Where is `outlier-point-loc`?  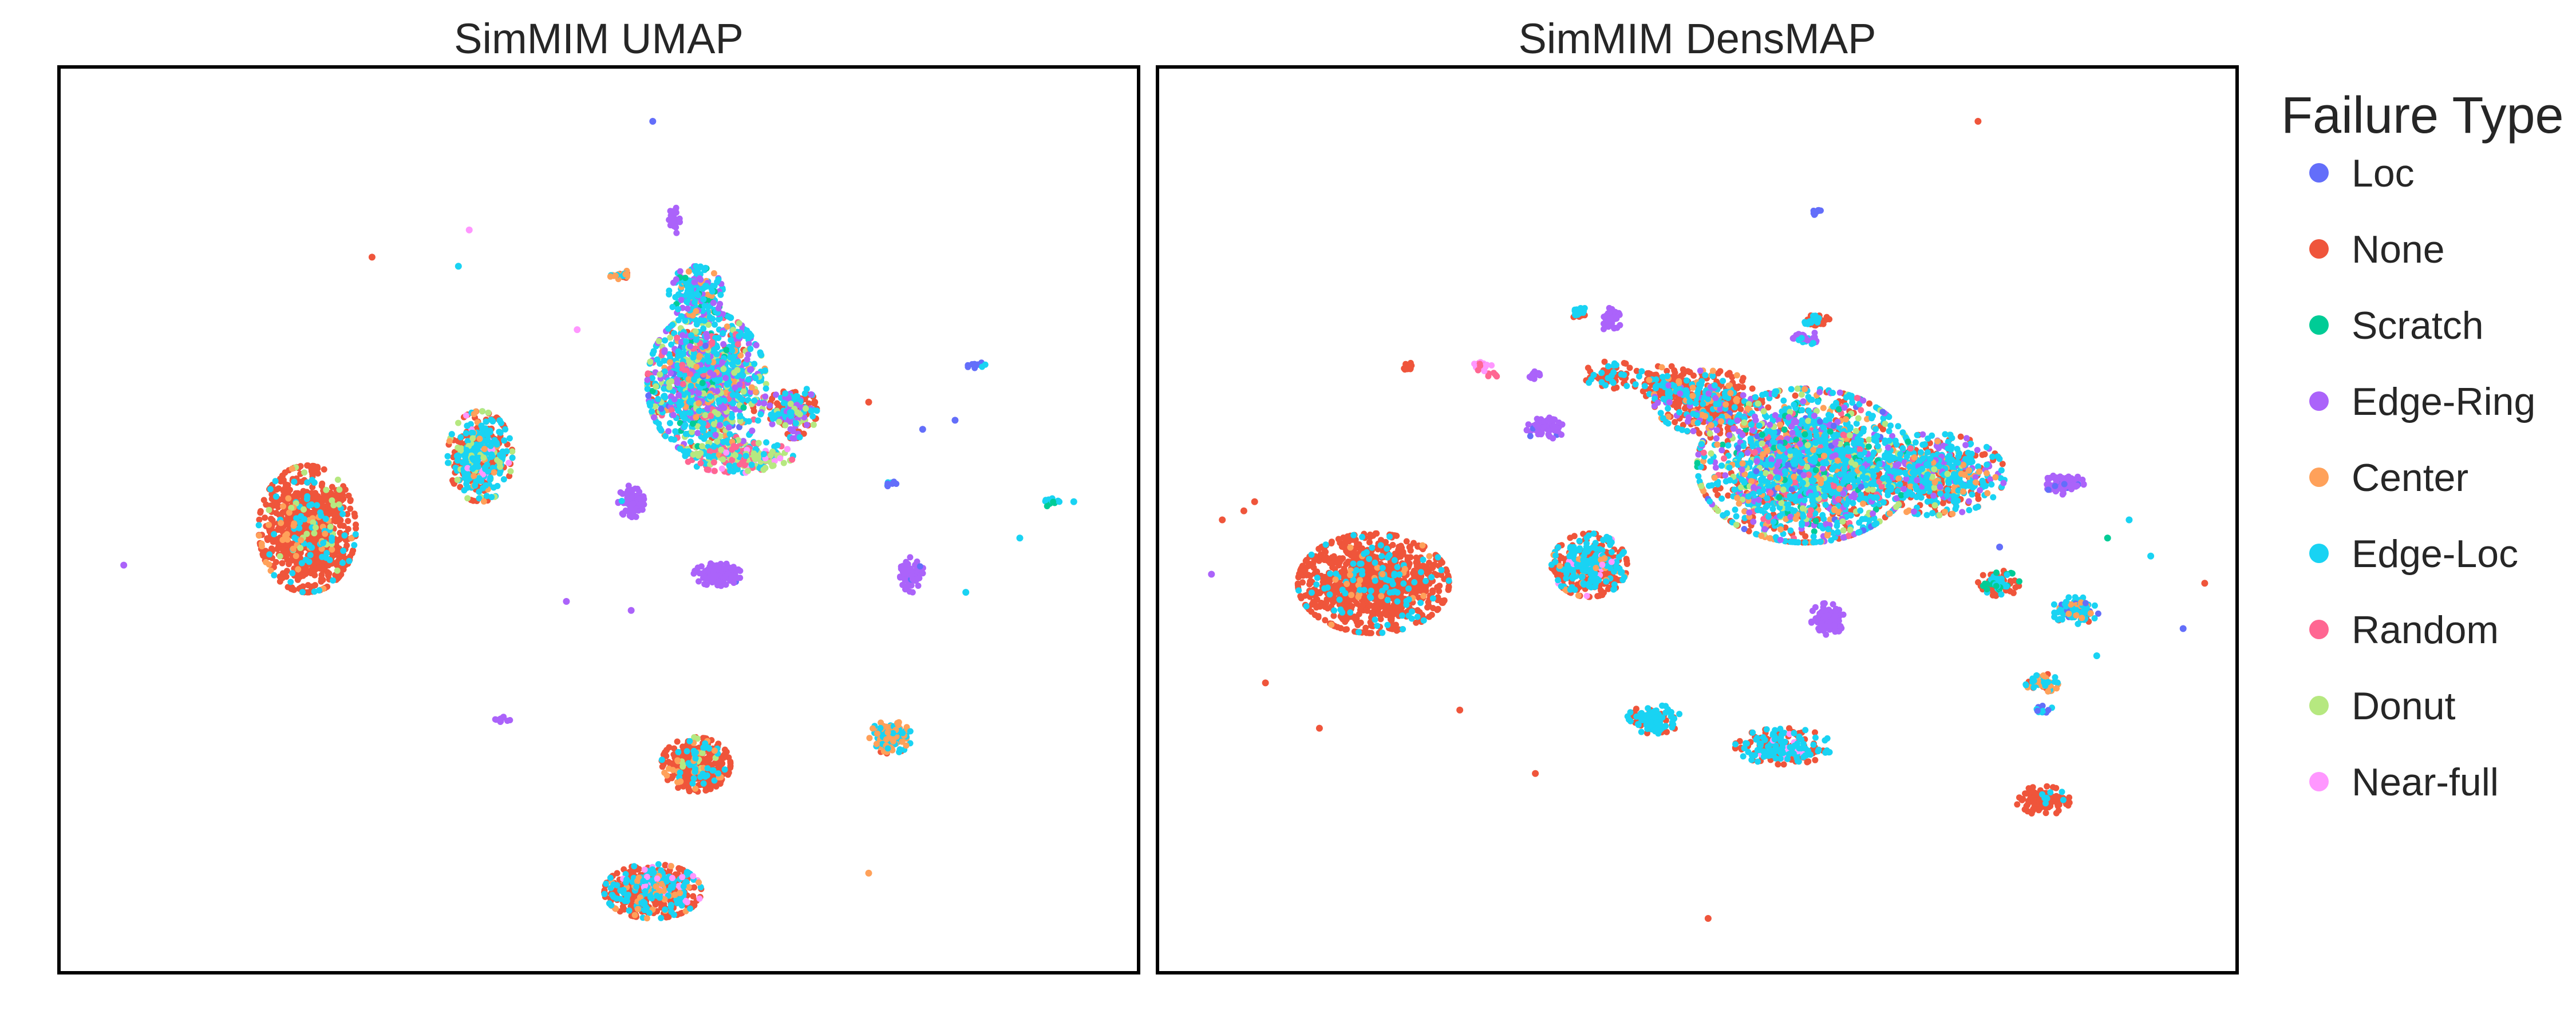
outlier-point-loc is located at coordinates (955, 420).